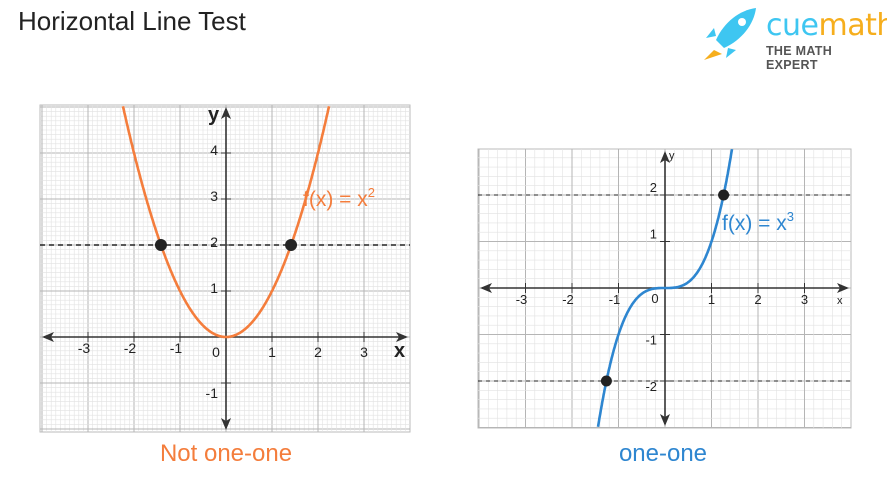 Image resolution: width=887 pixels, height=495 pixels. What do you see at coordinates (730, 34) in the screenshot?
I see `rocket-icon` at bounding box center [730, 34].